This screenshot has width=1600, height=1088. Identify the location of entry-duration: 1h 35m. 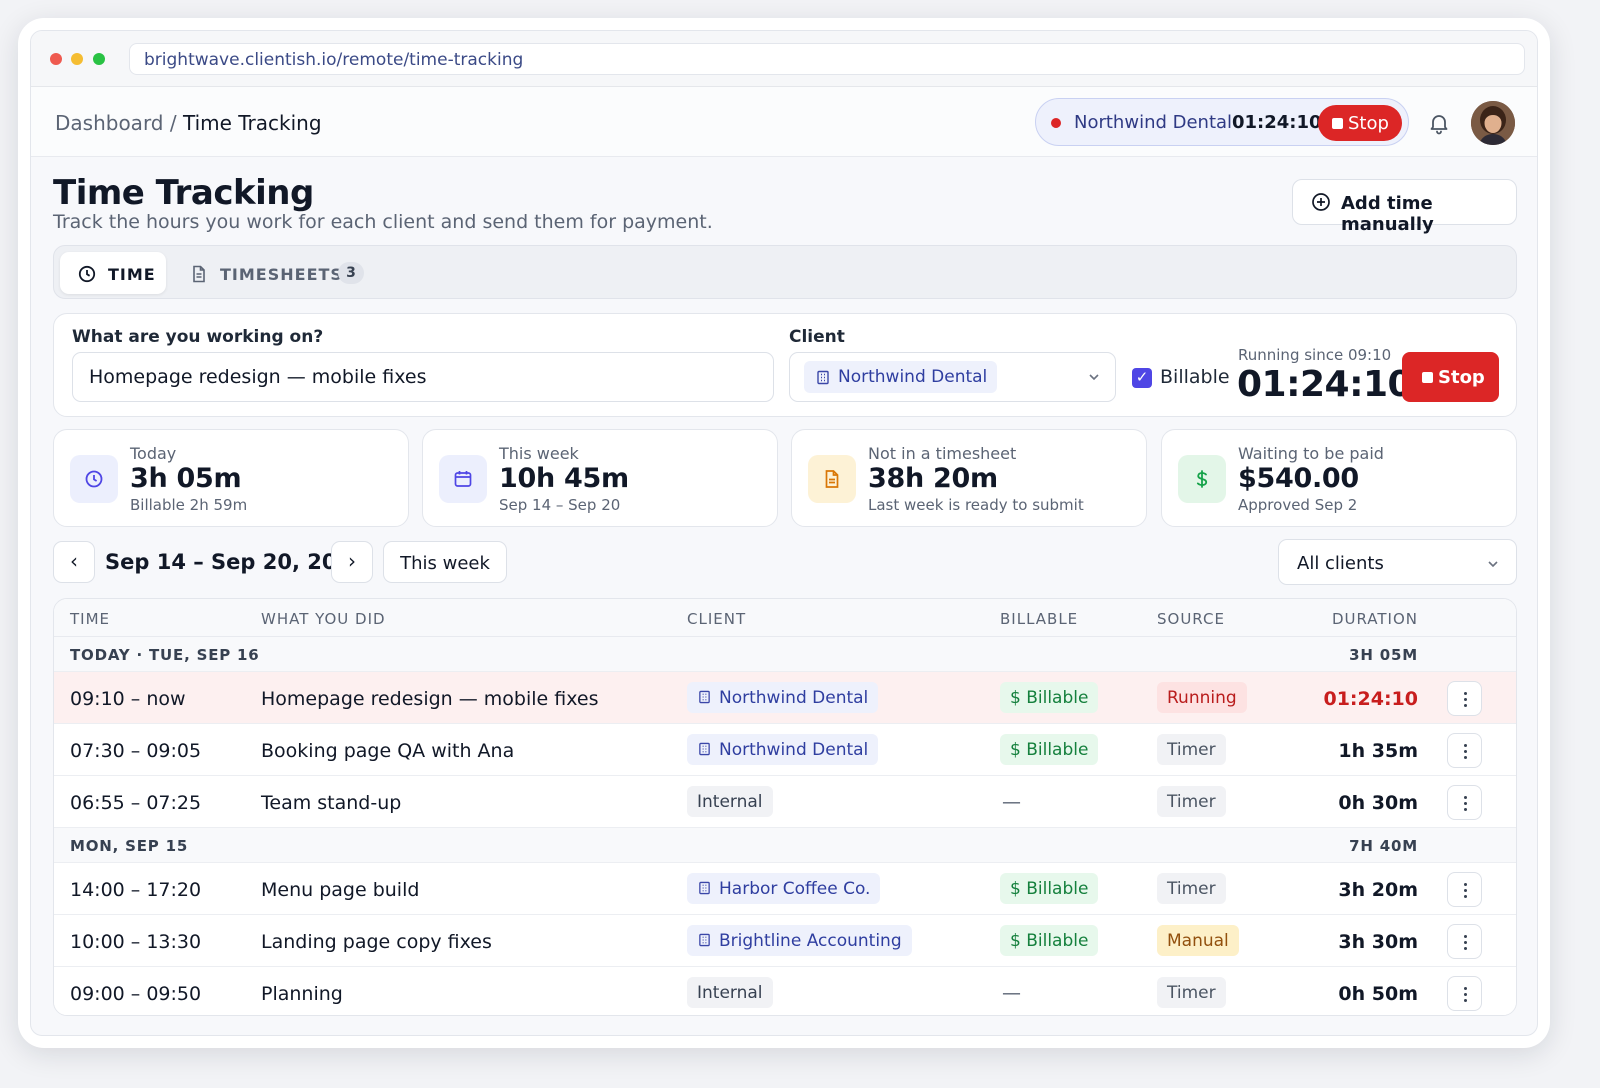
(1378, 751).